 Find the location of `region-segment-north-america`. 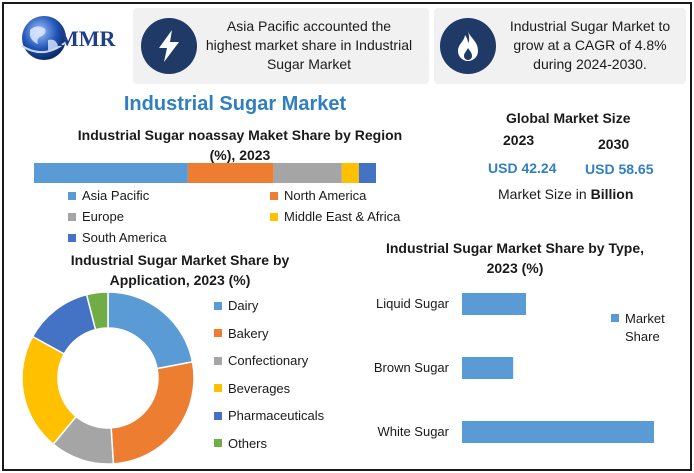

region-segment-north-america is located at coordinates (230, 173).